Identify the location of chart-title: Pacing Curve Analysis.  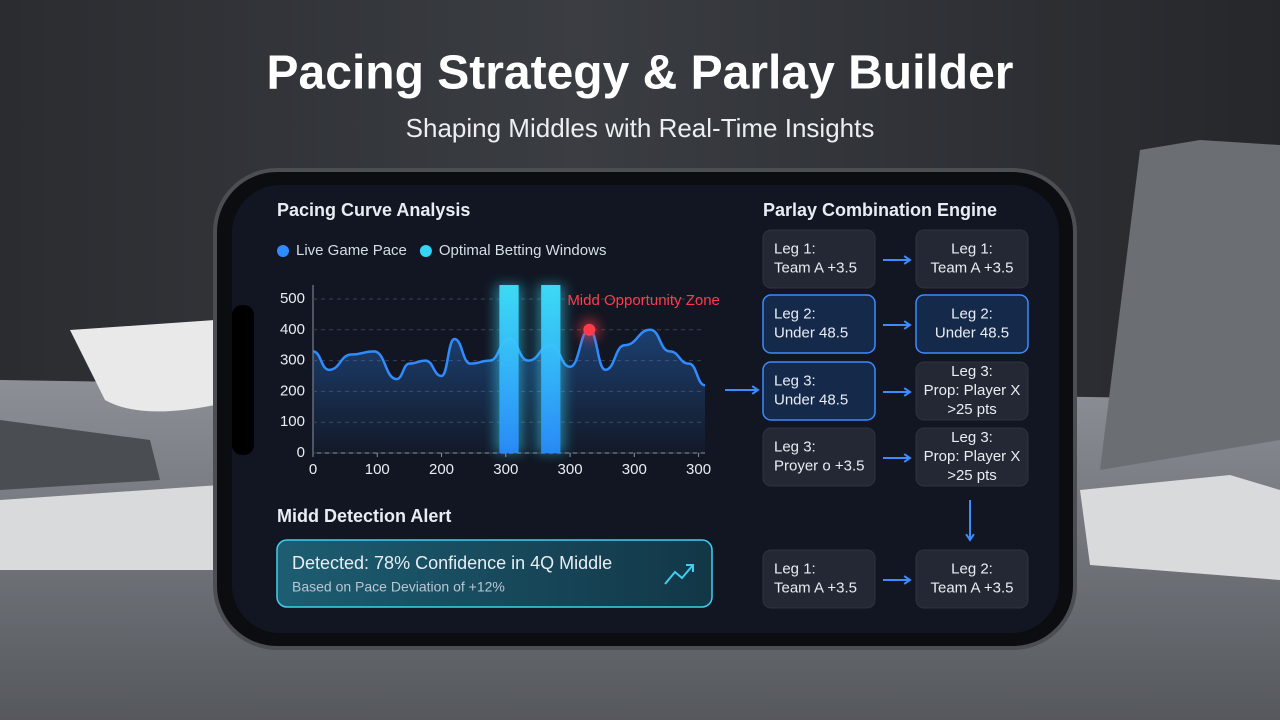
(373, 210).